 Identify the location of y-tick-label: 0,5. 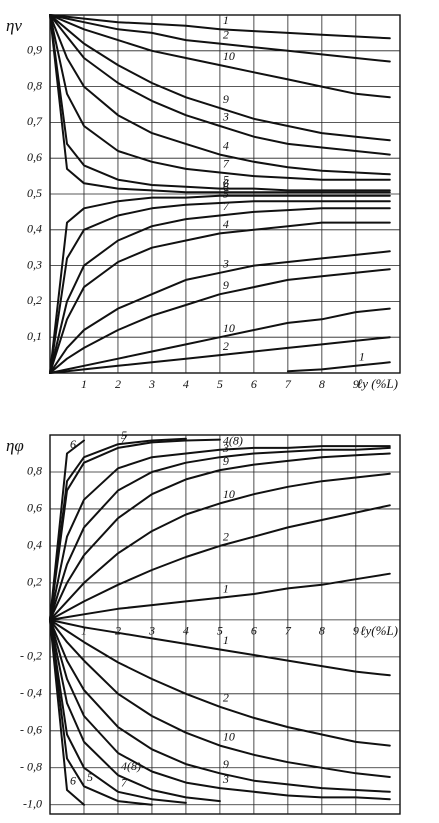
(34, 193).